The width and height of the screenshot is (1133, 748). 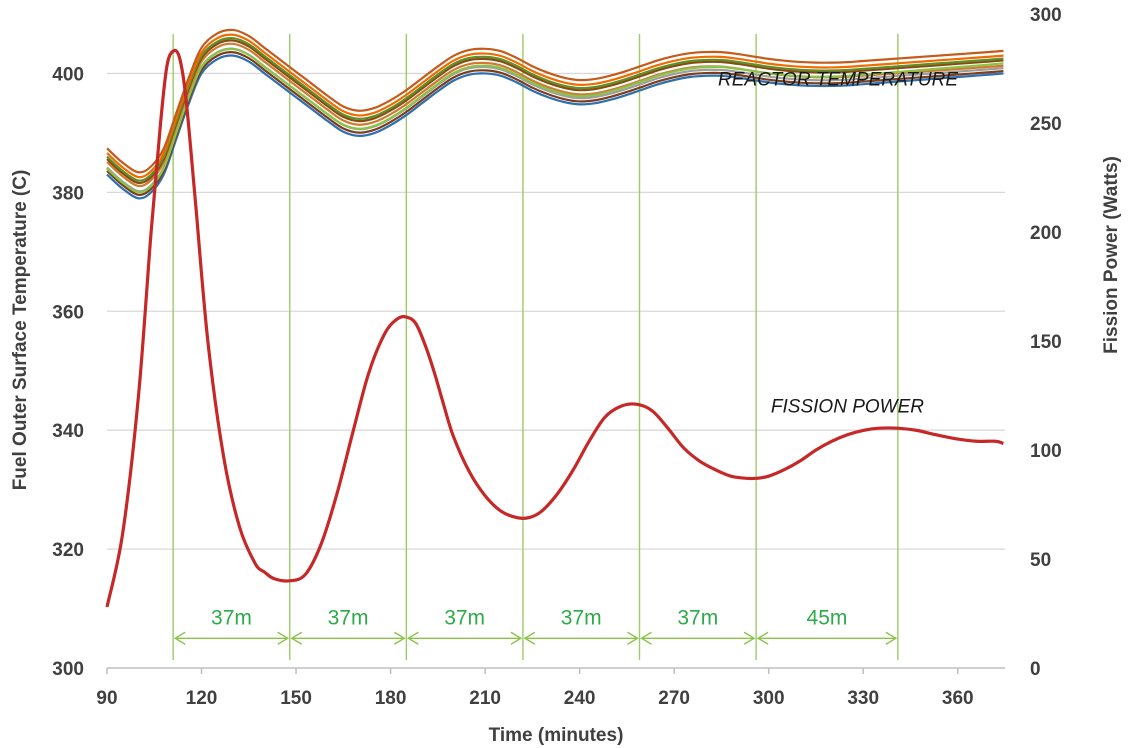 I want to click on x-tick-label: 120, so click(x=202, y=698).